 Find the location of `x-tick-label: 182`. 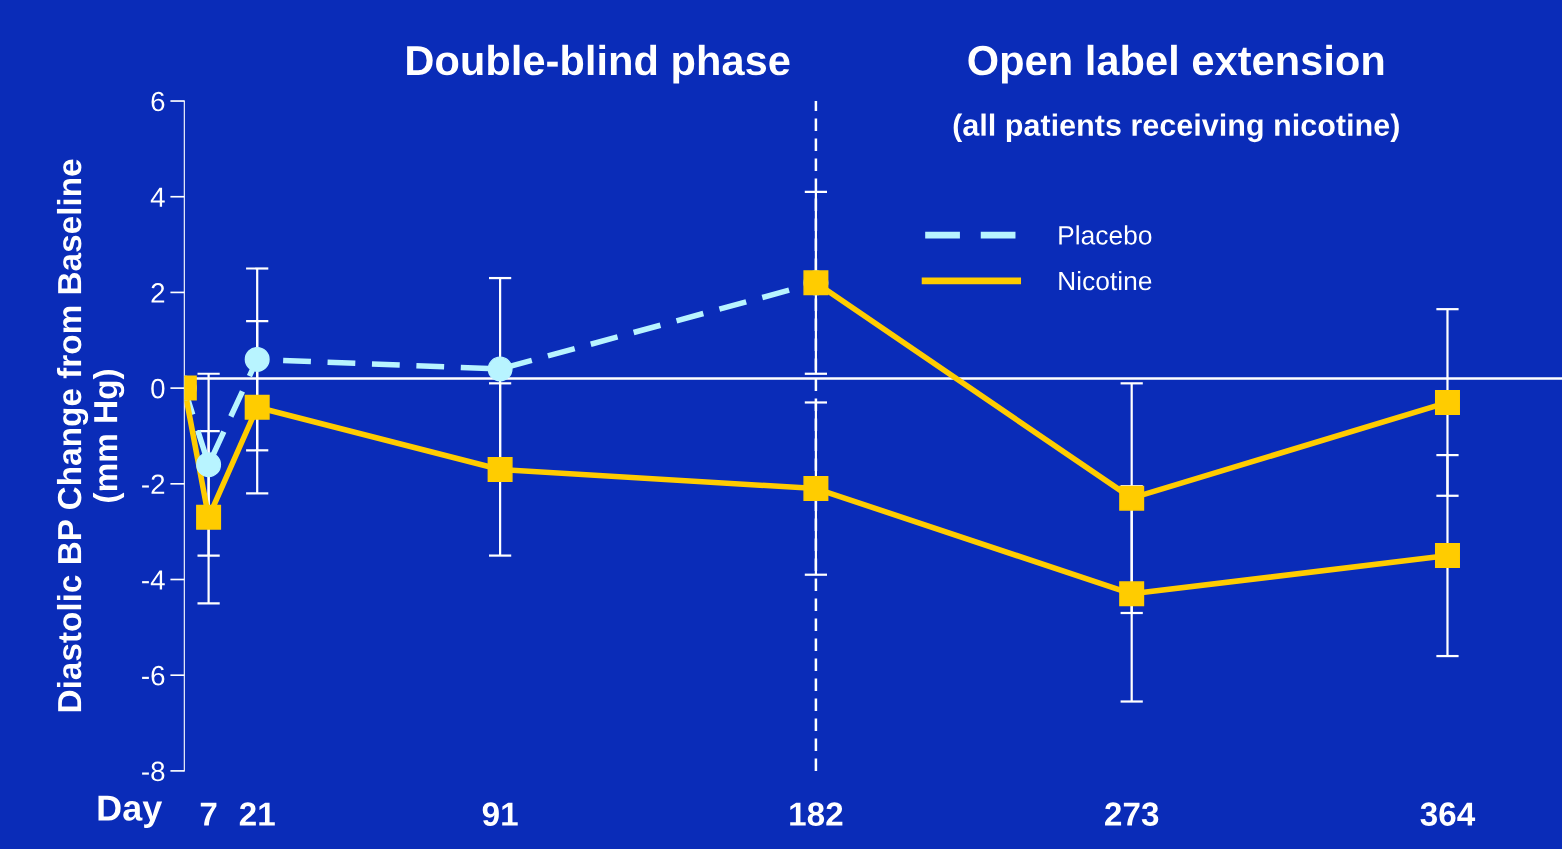

x-tick-label: 182 is located at coordinates (816, 814).